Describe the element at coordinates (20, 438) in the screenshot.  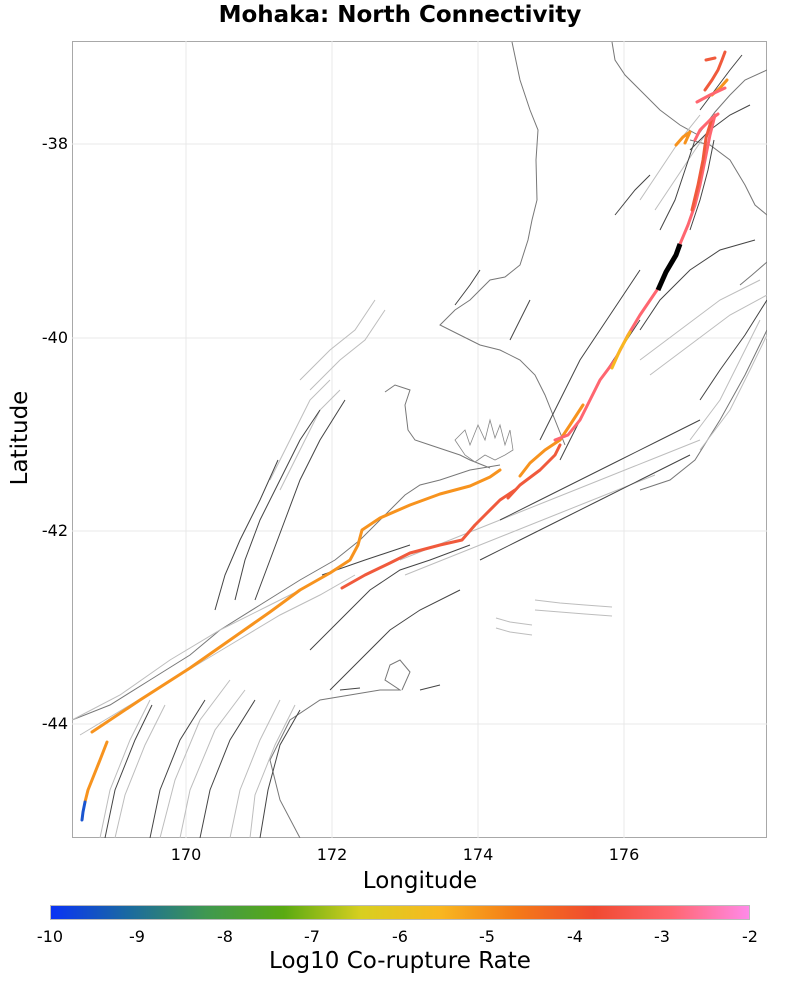
I see `y-axis-label: Latitude` at that location.